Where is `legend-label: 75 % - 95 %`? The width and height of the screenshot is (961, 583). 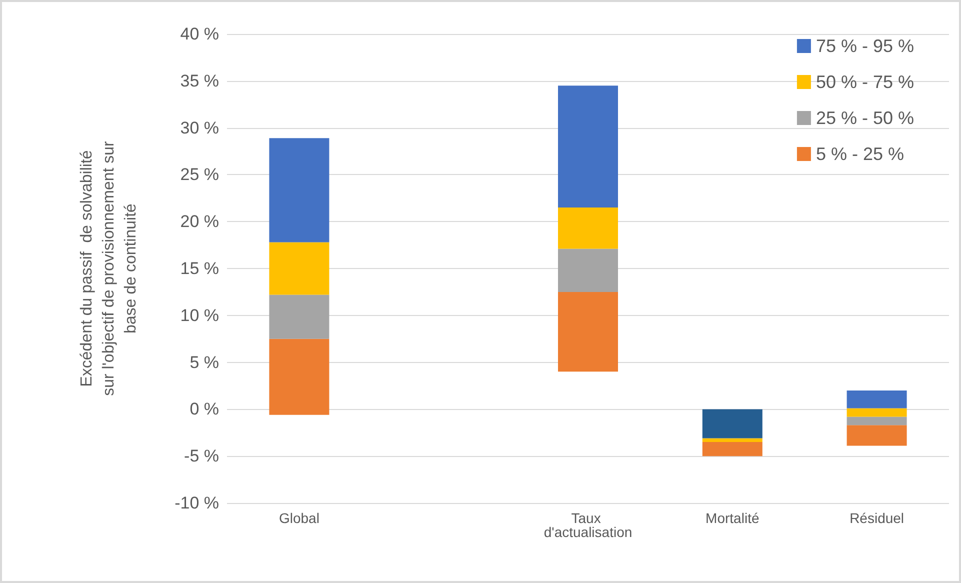 legend-label: 75 % - 95 % is located at coordinates (865, 46).